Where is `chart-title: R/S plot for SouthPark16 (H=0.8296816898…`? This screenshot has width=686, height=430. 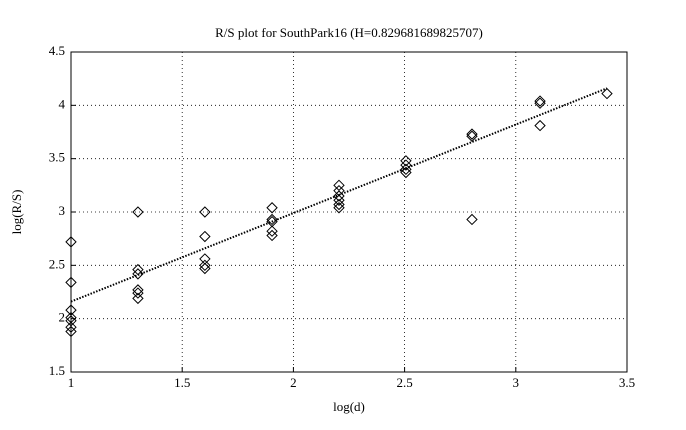
chart-title: R/S plot for SouthPark16 (H=0.8296816898… is located at coordinates (349, 32).